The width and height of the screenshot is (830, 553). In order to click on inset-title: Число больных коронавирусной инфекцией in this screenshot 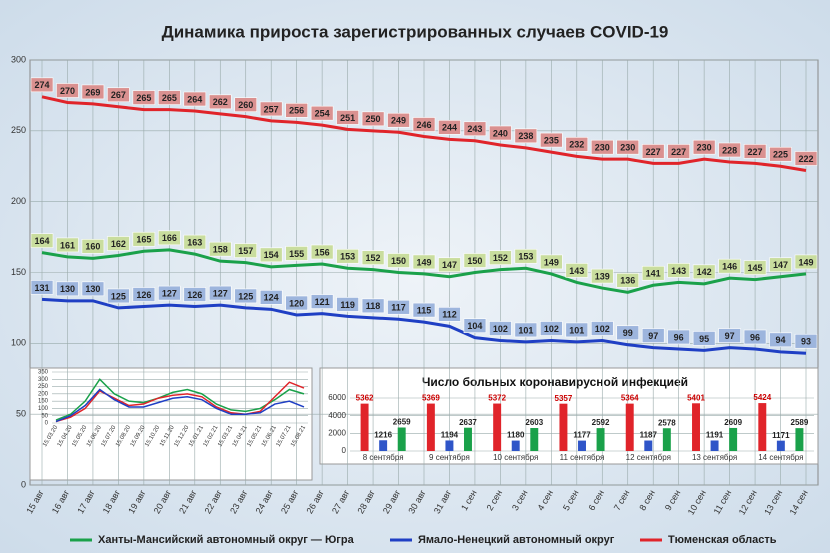, I will do `click(555, 382)`.